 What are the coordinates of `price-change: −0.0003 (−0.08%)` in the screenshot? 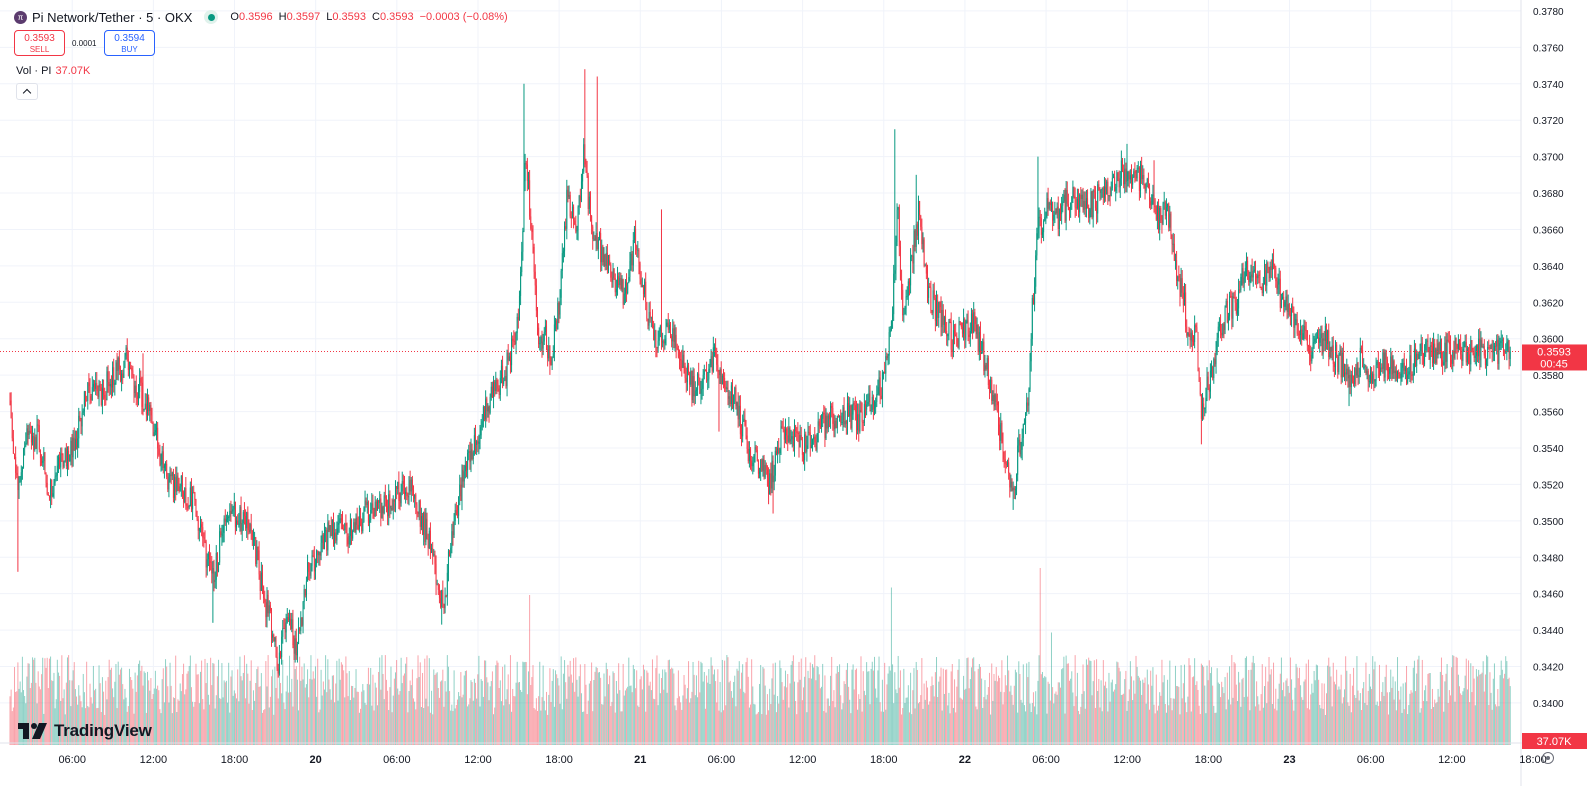 It's located at (463, 17).